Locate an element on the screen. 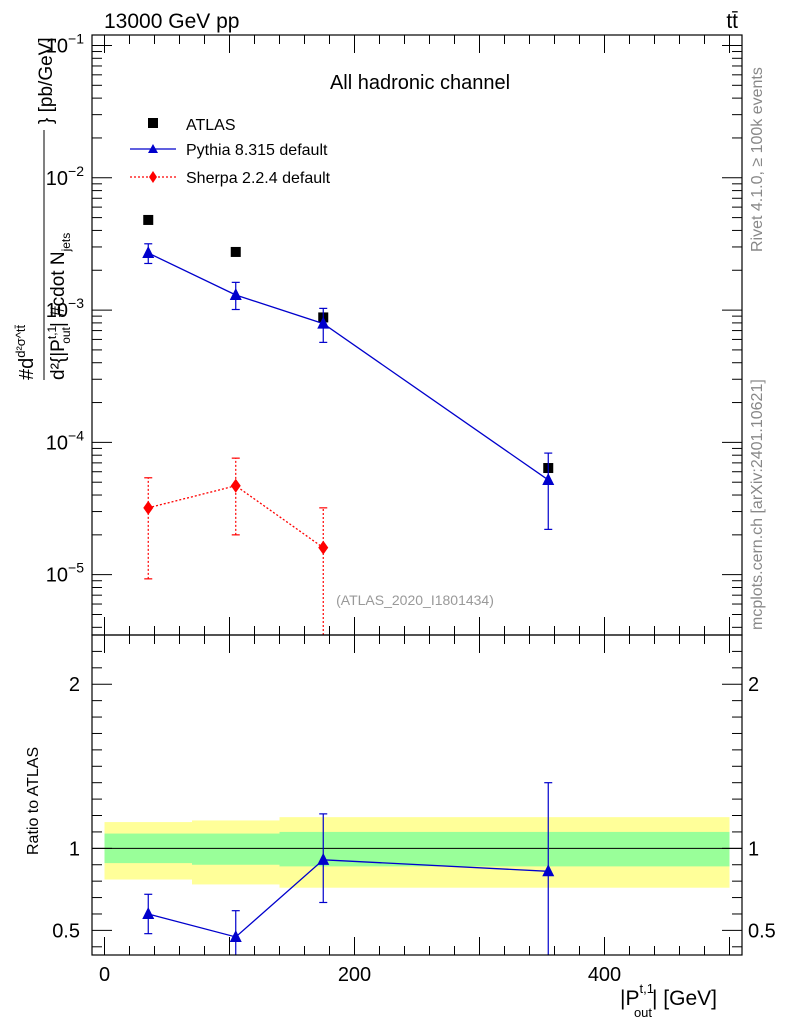 This screenshot has width=786, height=1024. pythia-ratio-line is located at coordinates (348, 898).